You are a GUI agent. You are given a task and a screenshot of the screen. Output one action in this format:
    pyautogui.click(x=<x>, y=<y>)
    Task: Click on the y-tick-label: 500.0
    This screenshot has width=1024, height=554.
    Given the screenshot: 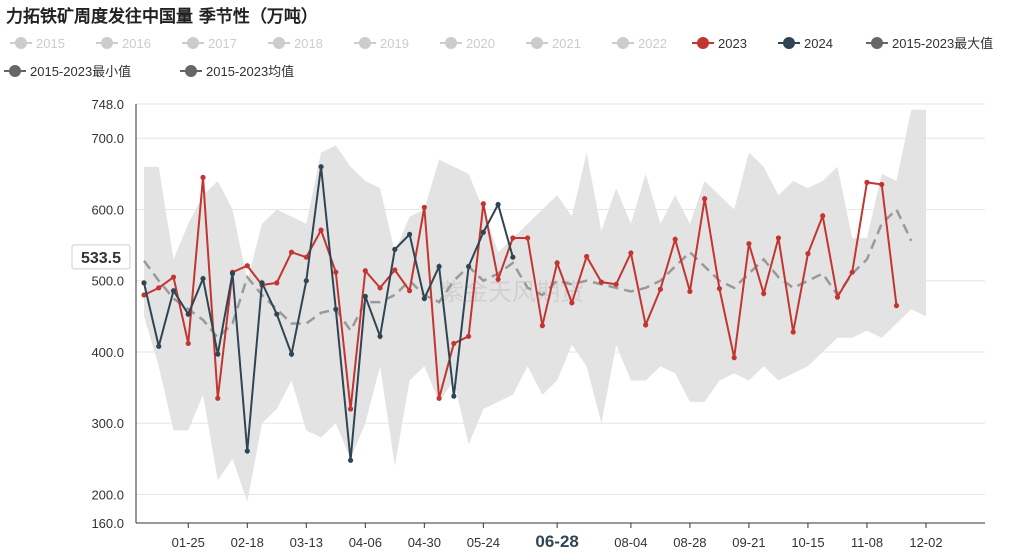 What is the action you would take?
    pyautogui.click(x=107, y=281)
    